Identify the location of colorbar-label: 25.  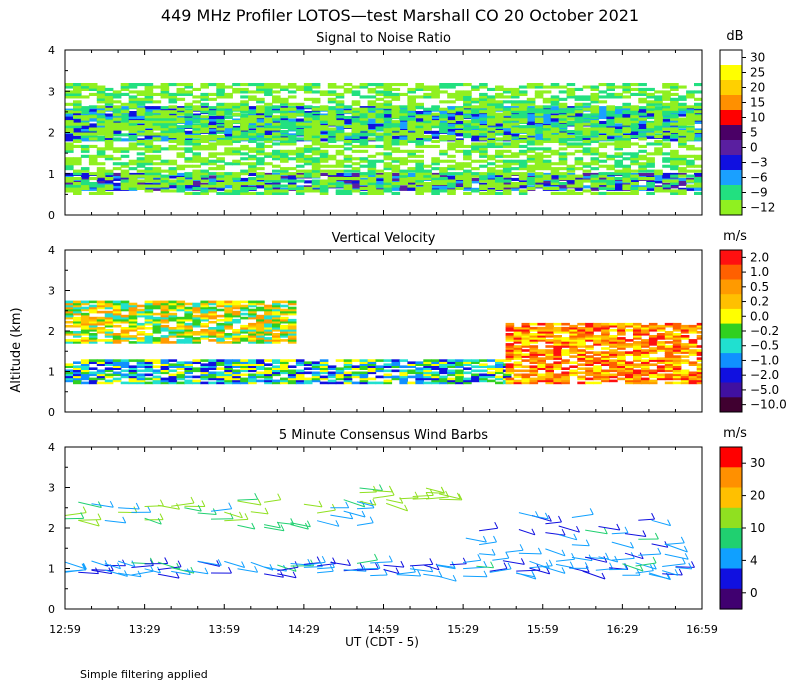
(757, 73).